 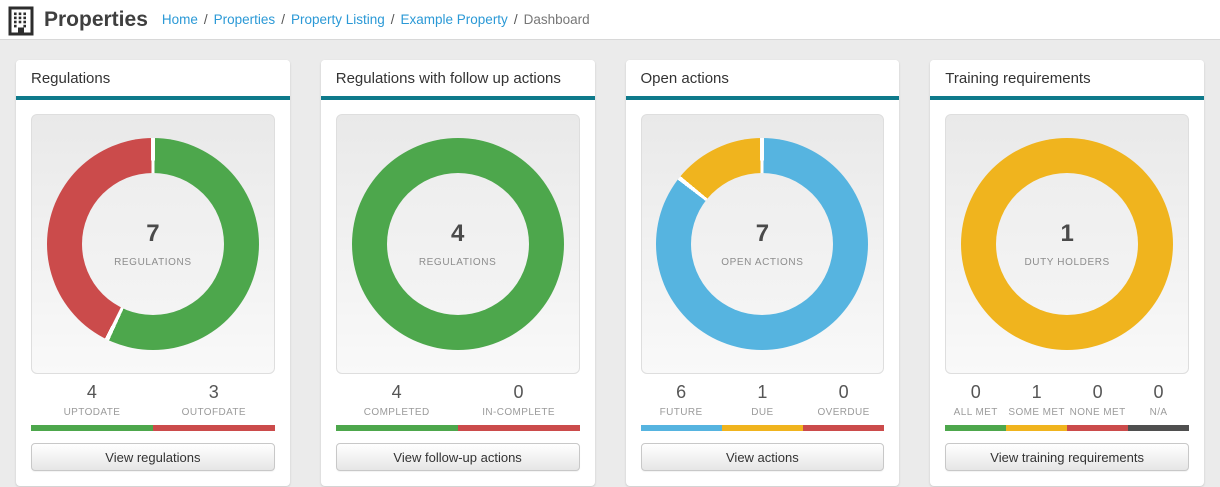 What do you see at coordinates (1067, 262) in the screenshot?
I see `donut-center-label: DUTY HOLDERS` at bounding box center [1067, 262].